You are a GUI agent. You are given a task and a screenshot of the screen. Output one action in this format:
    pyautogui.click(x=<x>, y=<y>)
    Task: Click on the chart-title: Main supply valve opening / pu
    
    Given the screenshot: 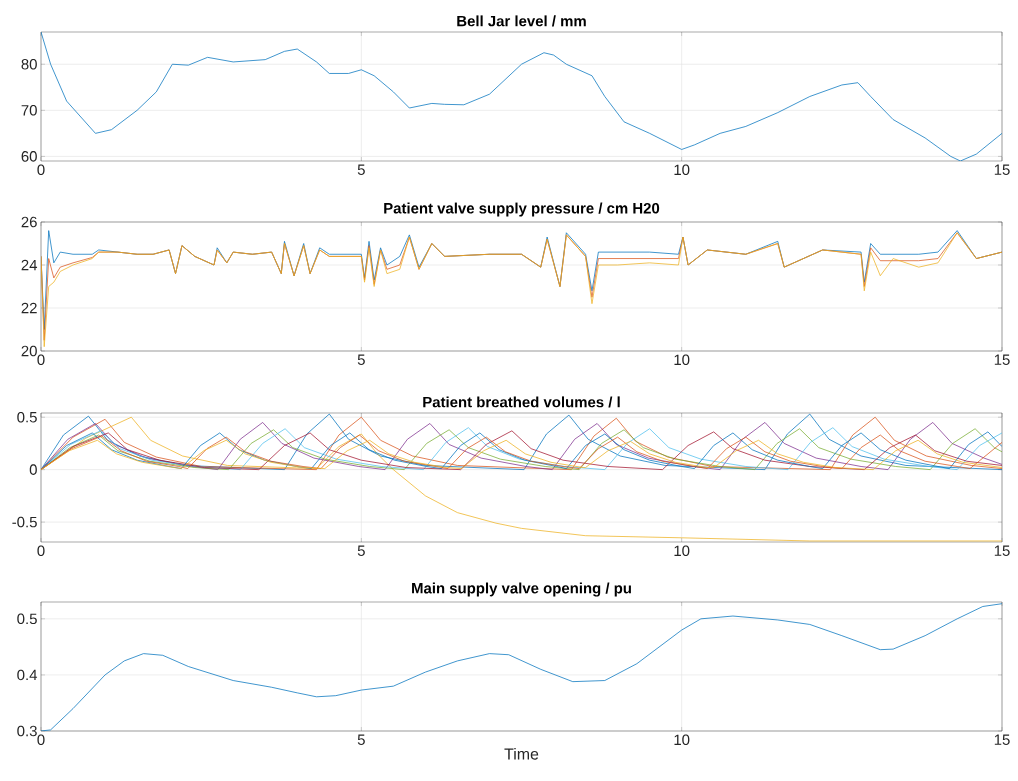 What is the action you would take?
    pyautogui.click(x=521, y=589)
    